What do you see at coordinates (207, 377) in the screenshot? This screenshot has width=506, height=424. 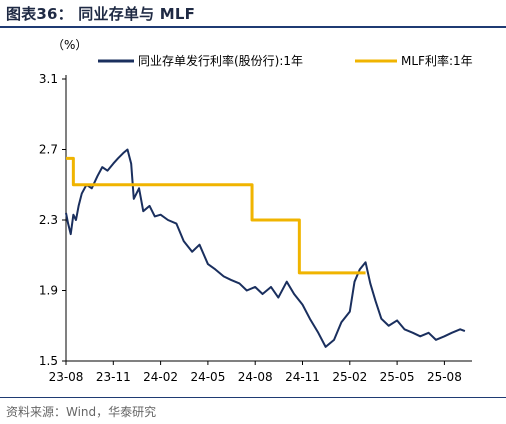 I see `x-tick-label: 24-05` at bounding box center [207, 377].